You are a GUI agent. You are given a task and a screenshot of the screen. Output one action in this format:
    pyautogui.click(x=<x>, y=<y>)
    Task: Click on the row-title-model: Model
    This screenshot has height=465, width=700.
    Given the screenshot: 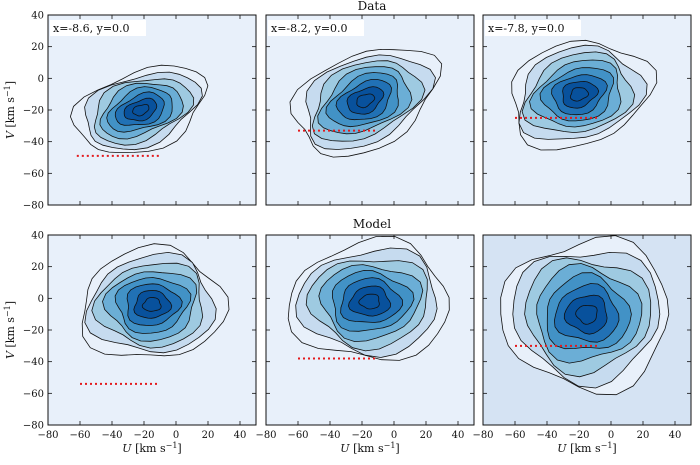 What is the action you would take?
    pyautogui.click(x=372, y=224)
    